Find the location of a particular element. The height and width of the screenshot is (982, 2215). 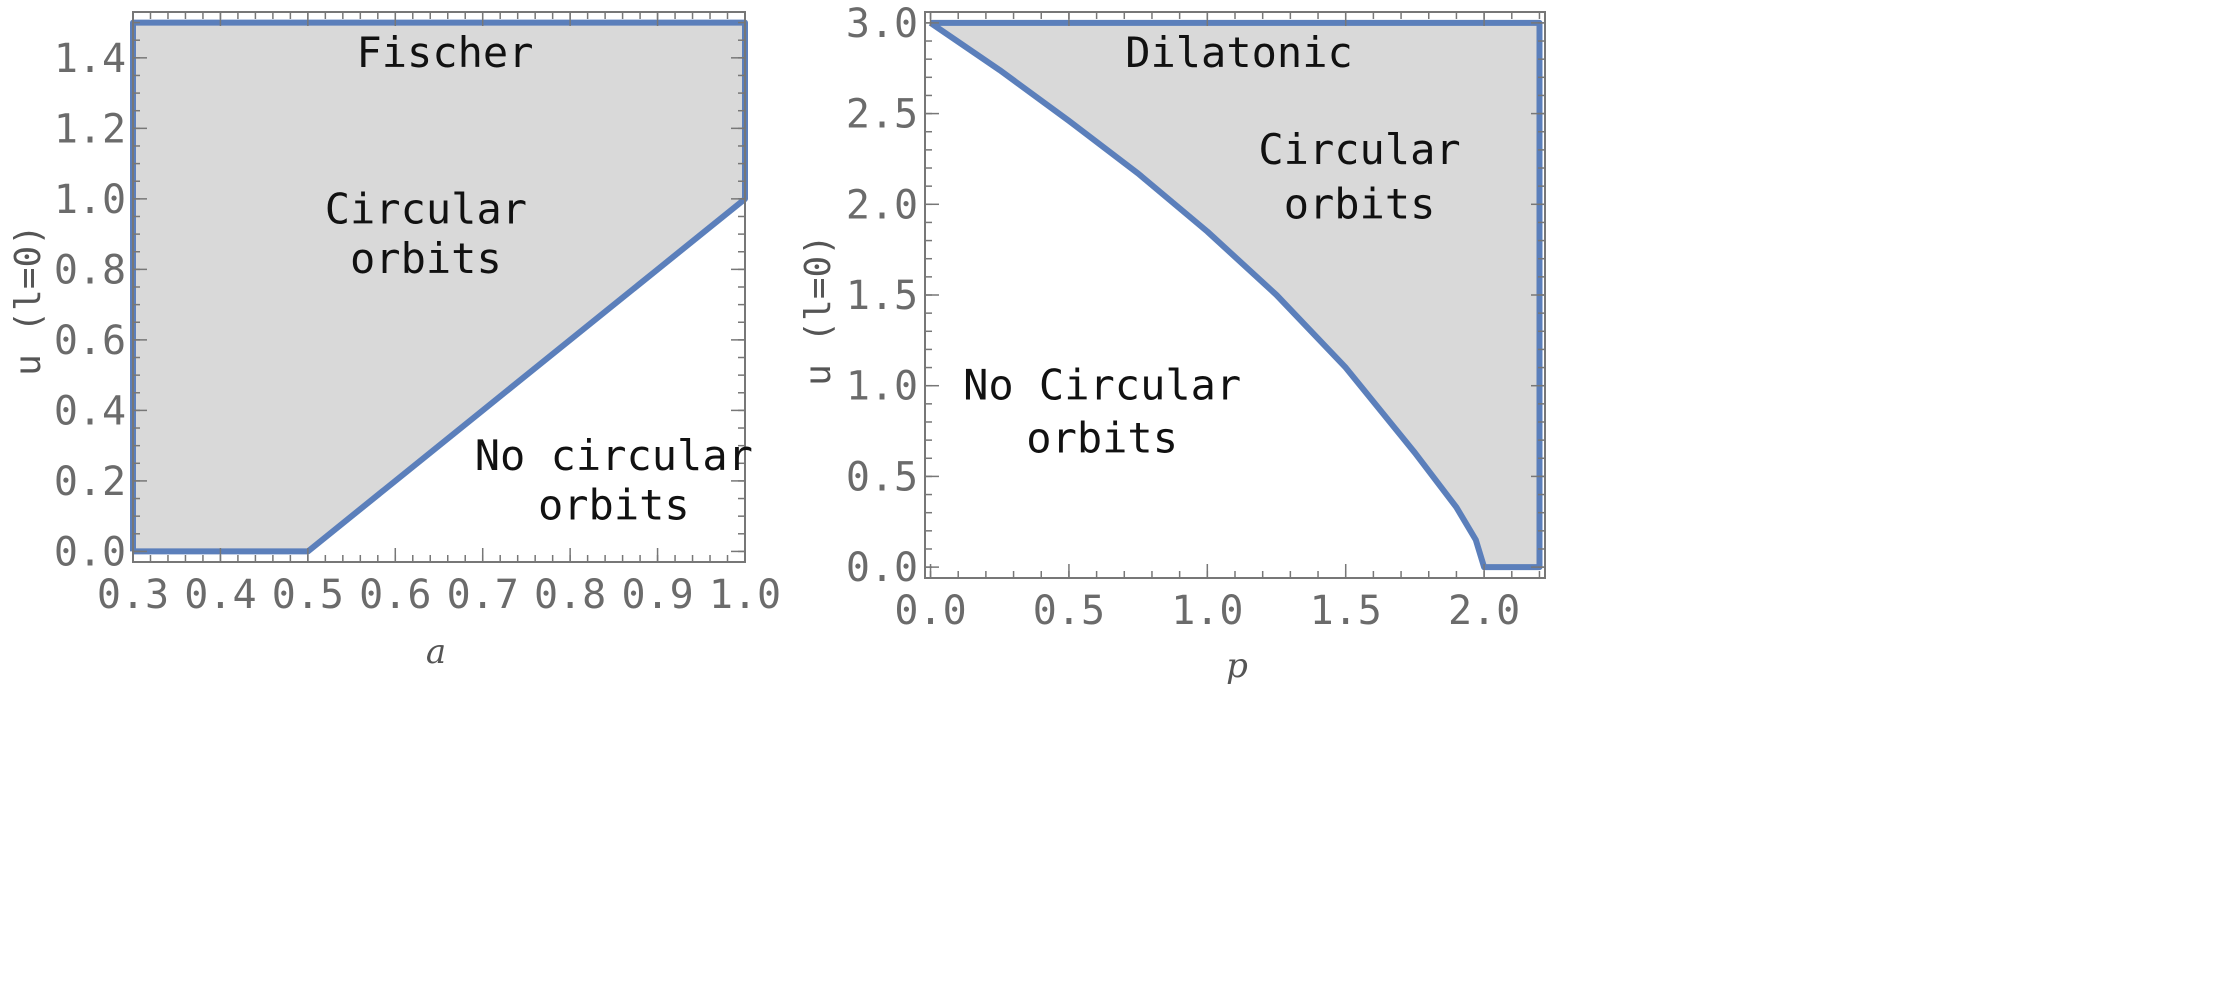

dilatonic-x-tick-labels: 0.0 0.5 1.0 1.5 2.0 is located at coordinates (1207, 611).